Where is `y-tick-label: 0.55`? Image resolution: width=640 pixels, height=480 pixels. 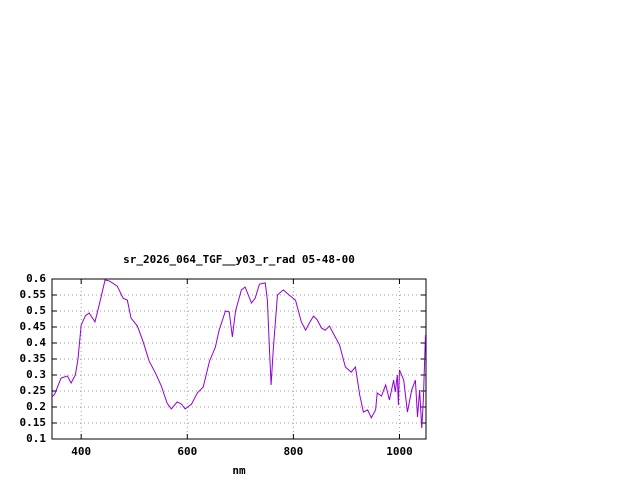
y-tick-label: 0.55 is located at coordinates (33, 294).